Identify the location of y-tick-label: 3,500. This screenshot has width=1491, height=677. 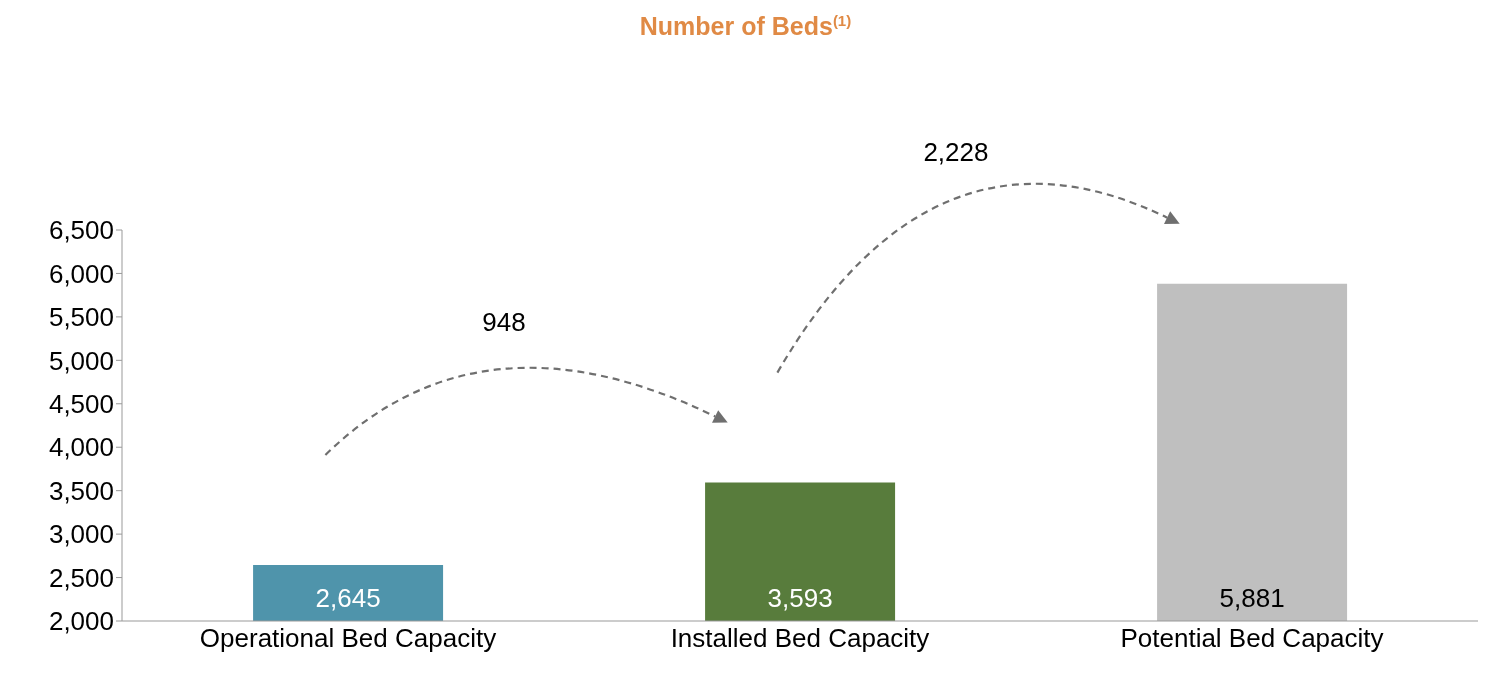
(81, 490).